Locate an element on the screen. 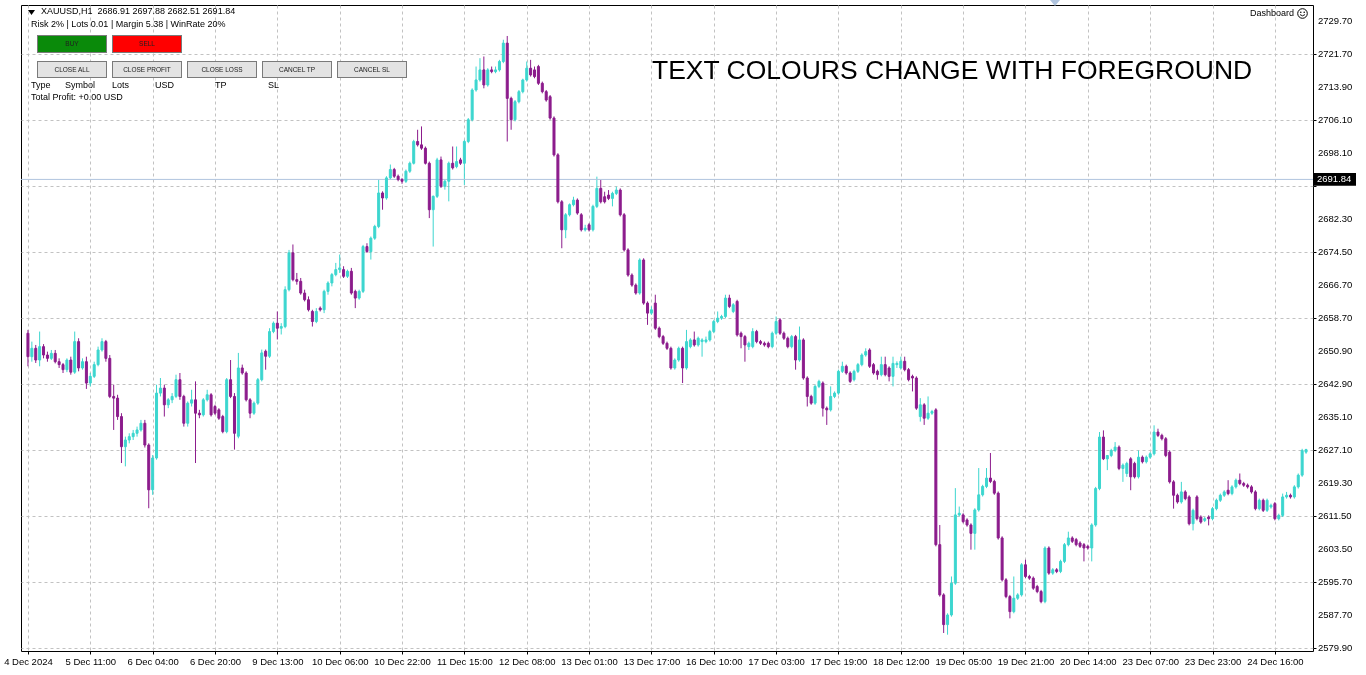  y-tick-label: 2706.10 is located at coordinates (1335, 119).